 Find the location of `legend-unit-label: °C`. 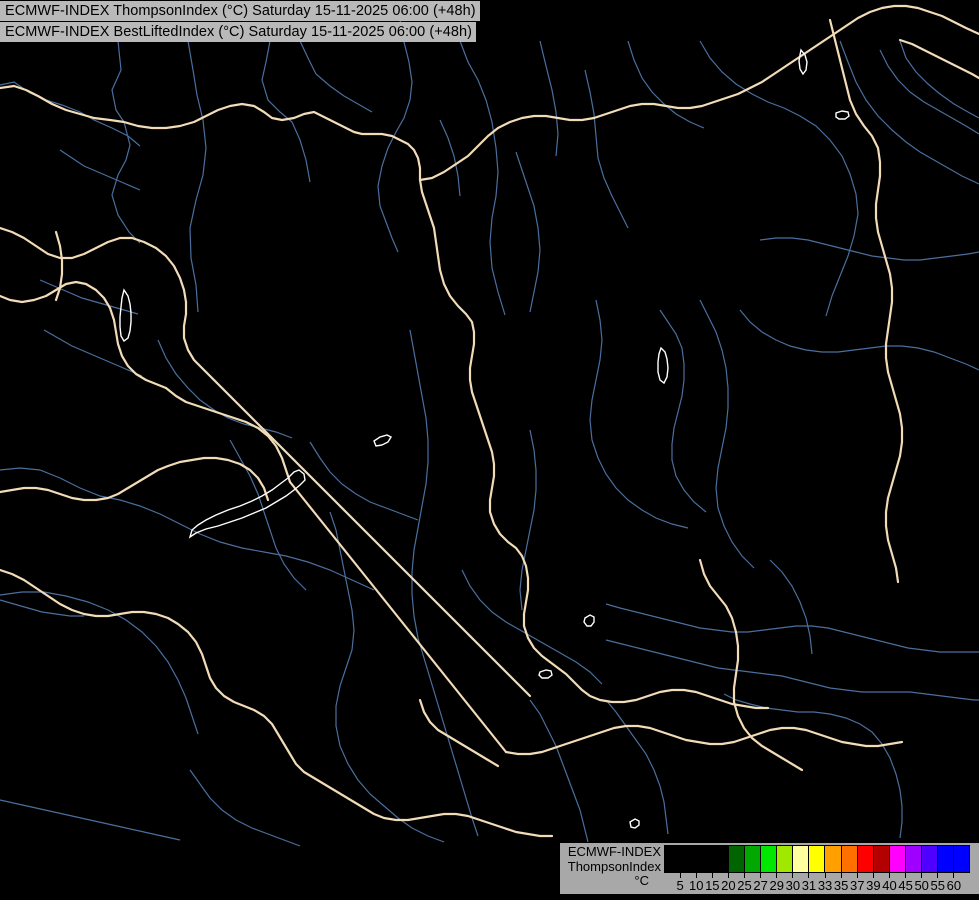

legend-unit-label: °C is located at coordinates (641, 880).